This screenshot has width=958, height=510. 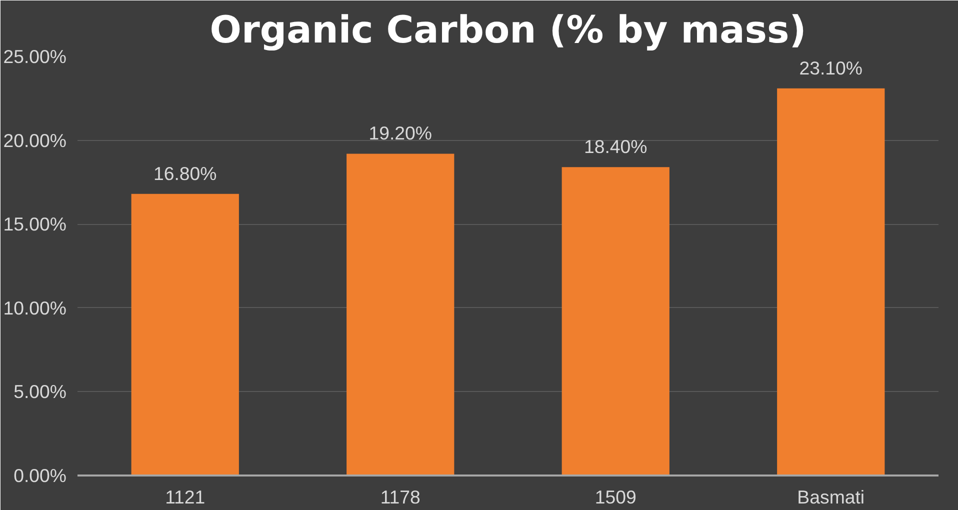 What do you see at coordinates (831, 67) in the screenshot?
I see `data-label: 23.10%` at bounding box center [831, 67].